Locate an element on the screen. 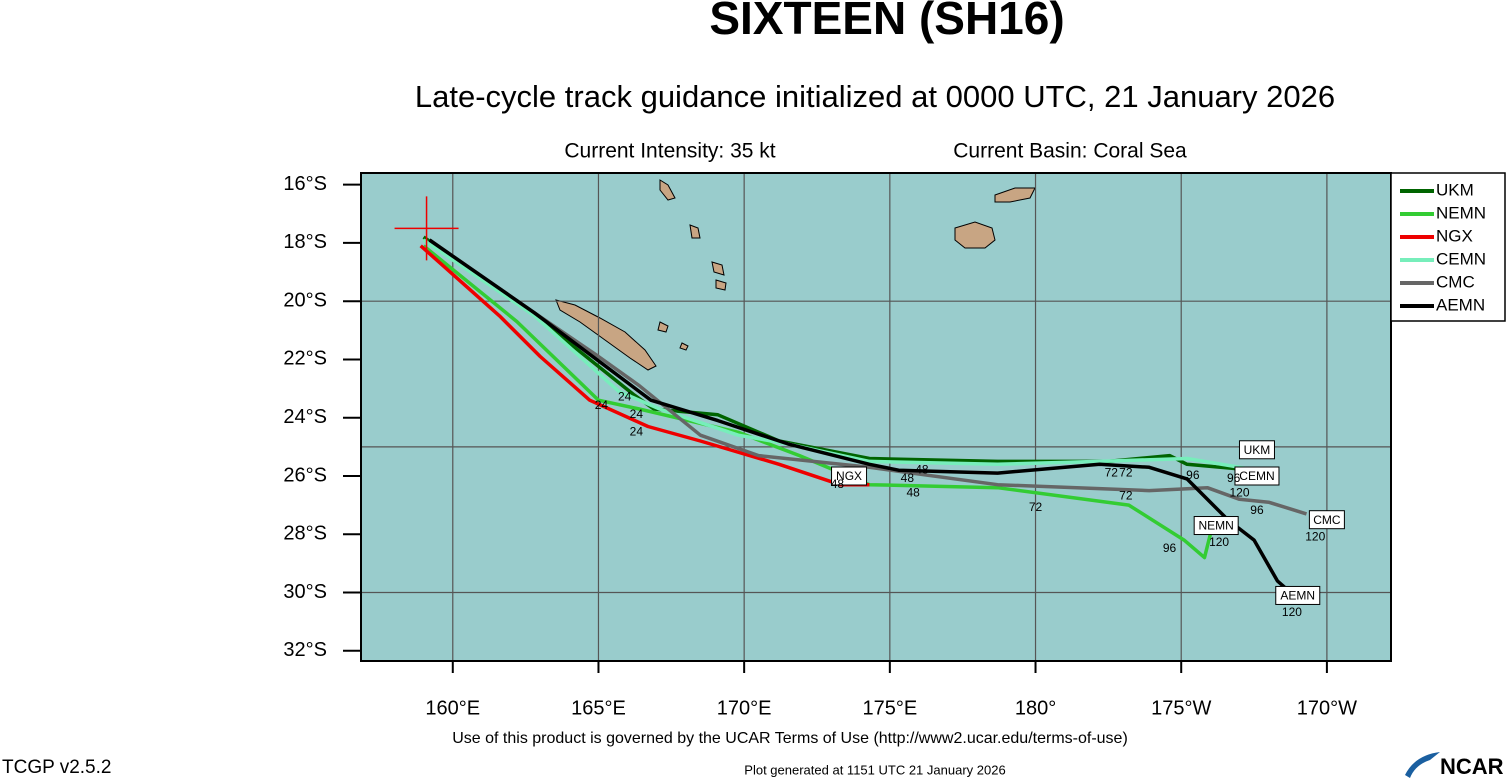 The height and width of the screenshot is (780, 1509). y-tick-label: 30°S is located at coordinates (305, 592).